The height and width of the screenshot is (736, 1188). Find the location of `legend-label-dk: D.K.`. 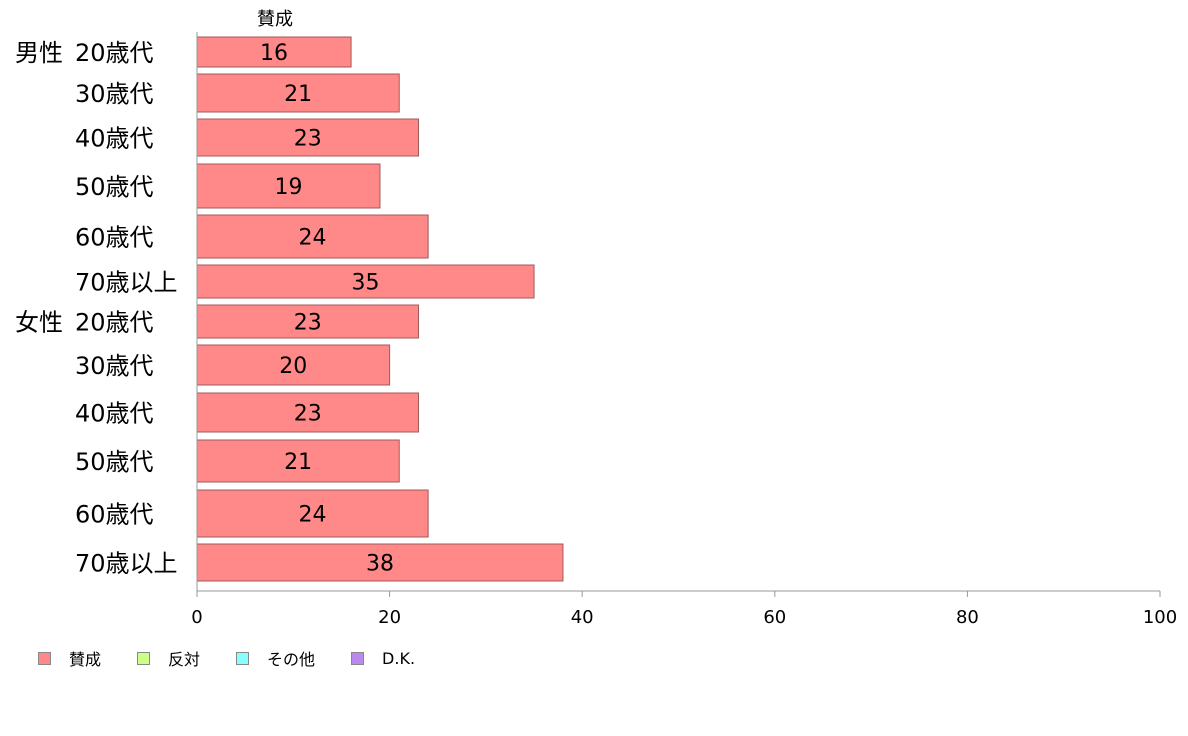

legend-label-dk: D.K. is located at coordinates (399, 658).